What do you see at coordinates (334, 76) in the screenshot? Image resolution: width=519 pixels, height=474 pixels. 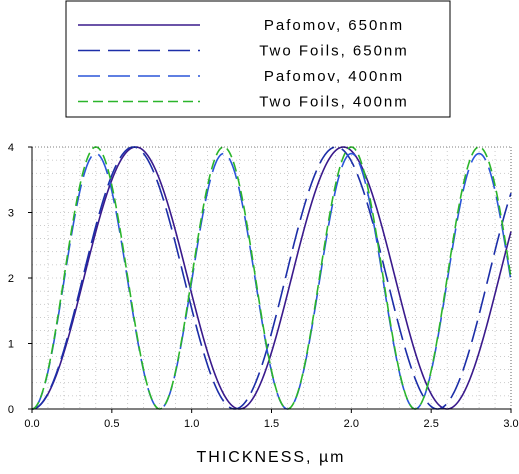 I see `legend-label-3: Pafomov, 400nm` at bounding box center [334, 76].